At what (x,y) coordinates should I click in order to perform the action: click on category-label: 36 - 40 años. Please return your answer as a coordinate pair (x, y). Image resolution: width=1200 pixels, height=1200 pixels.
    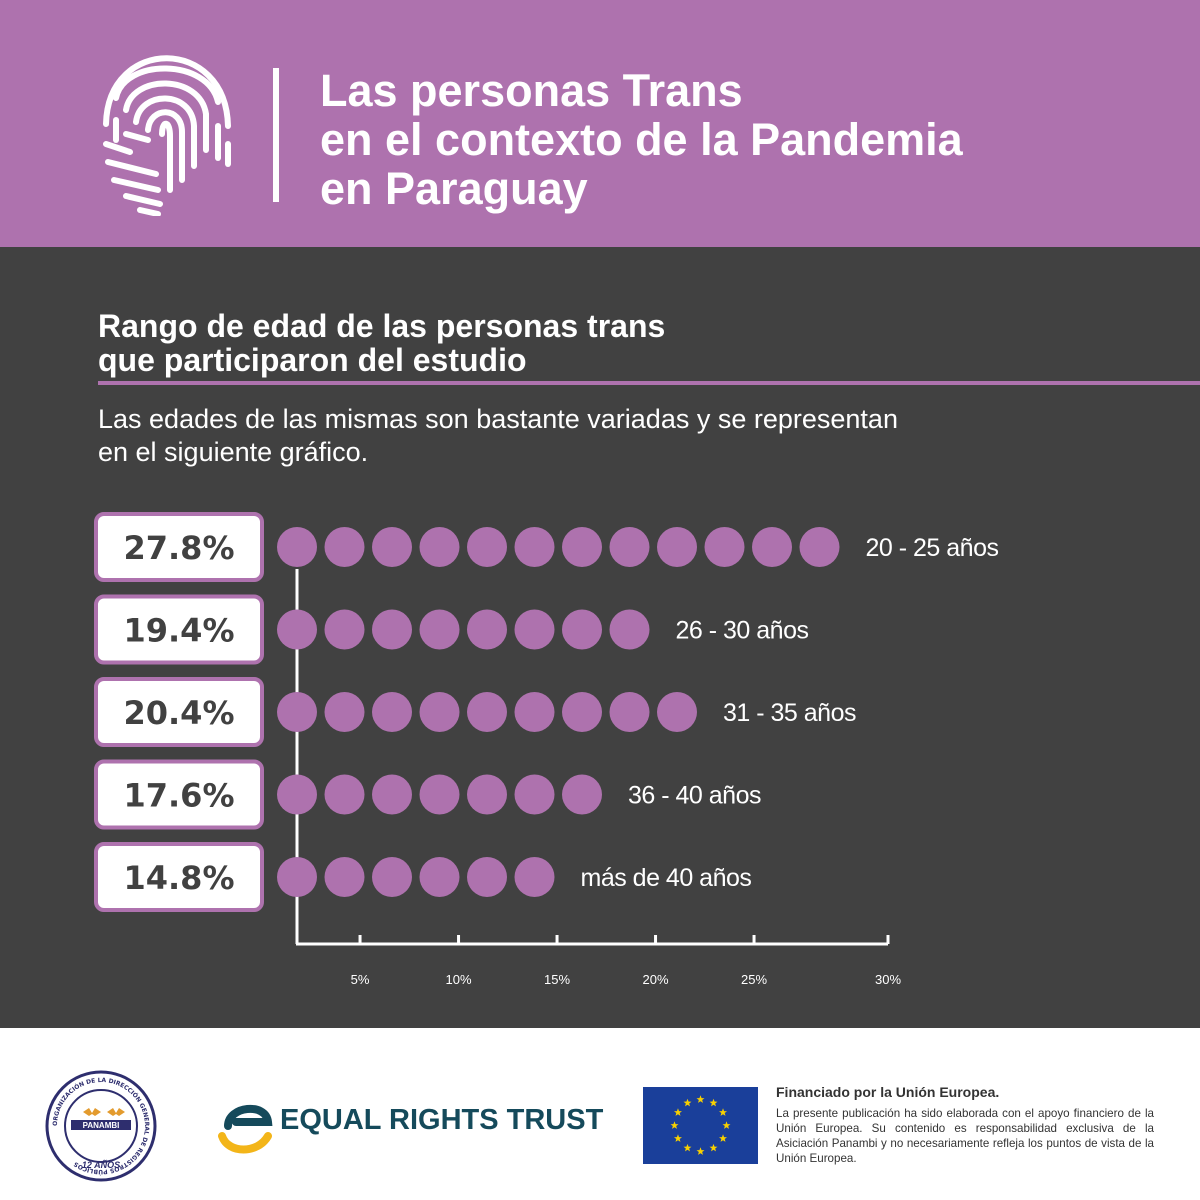
    Looking at the image, I should click on (694, 796).